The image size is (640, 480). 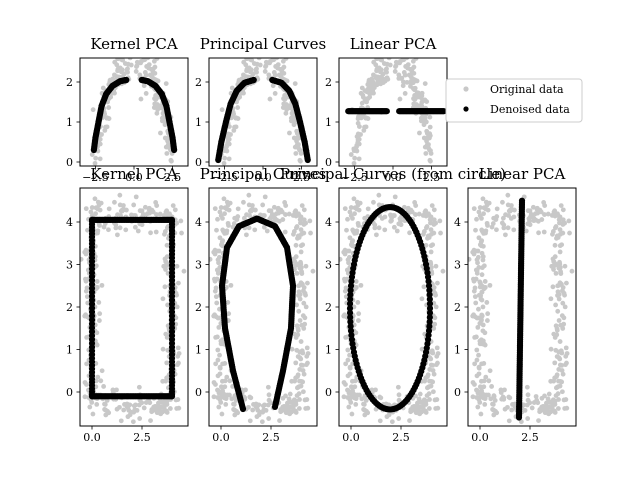 What do you see at coordinates (198, 162) in the screenshot?
I see `y-tick-label: 0` at bounding box center [198, 162].